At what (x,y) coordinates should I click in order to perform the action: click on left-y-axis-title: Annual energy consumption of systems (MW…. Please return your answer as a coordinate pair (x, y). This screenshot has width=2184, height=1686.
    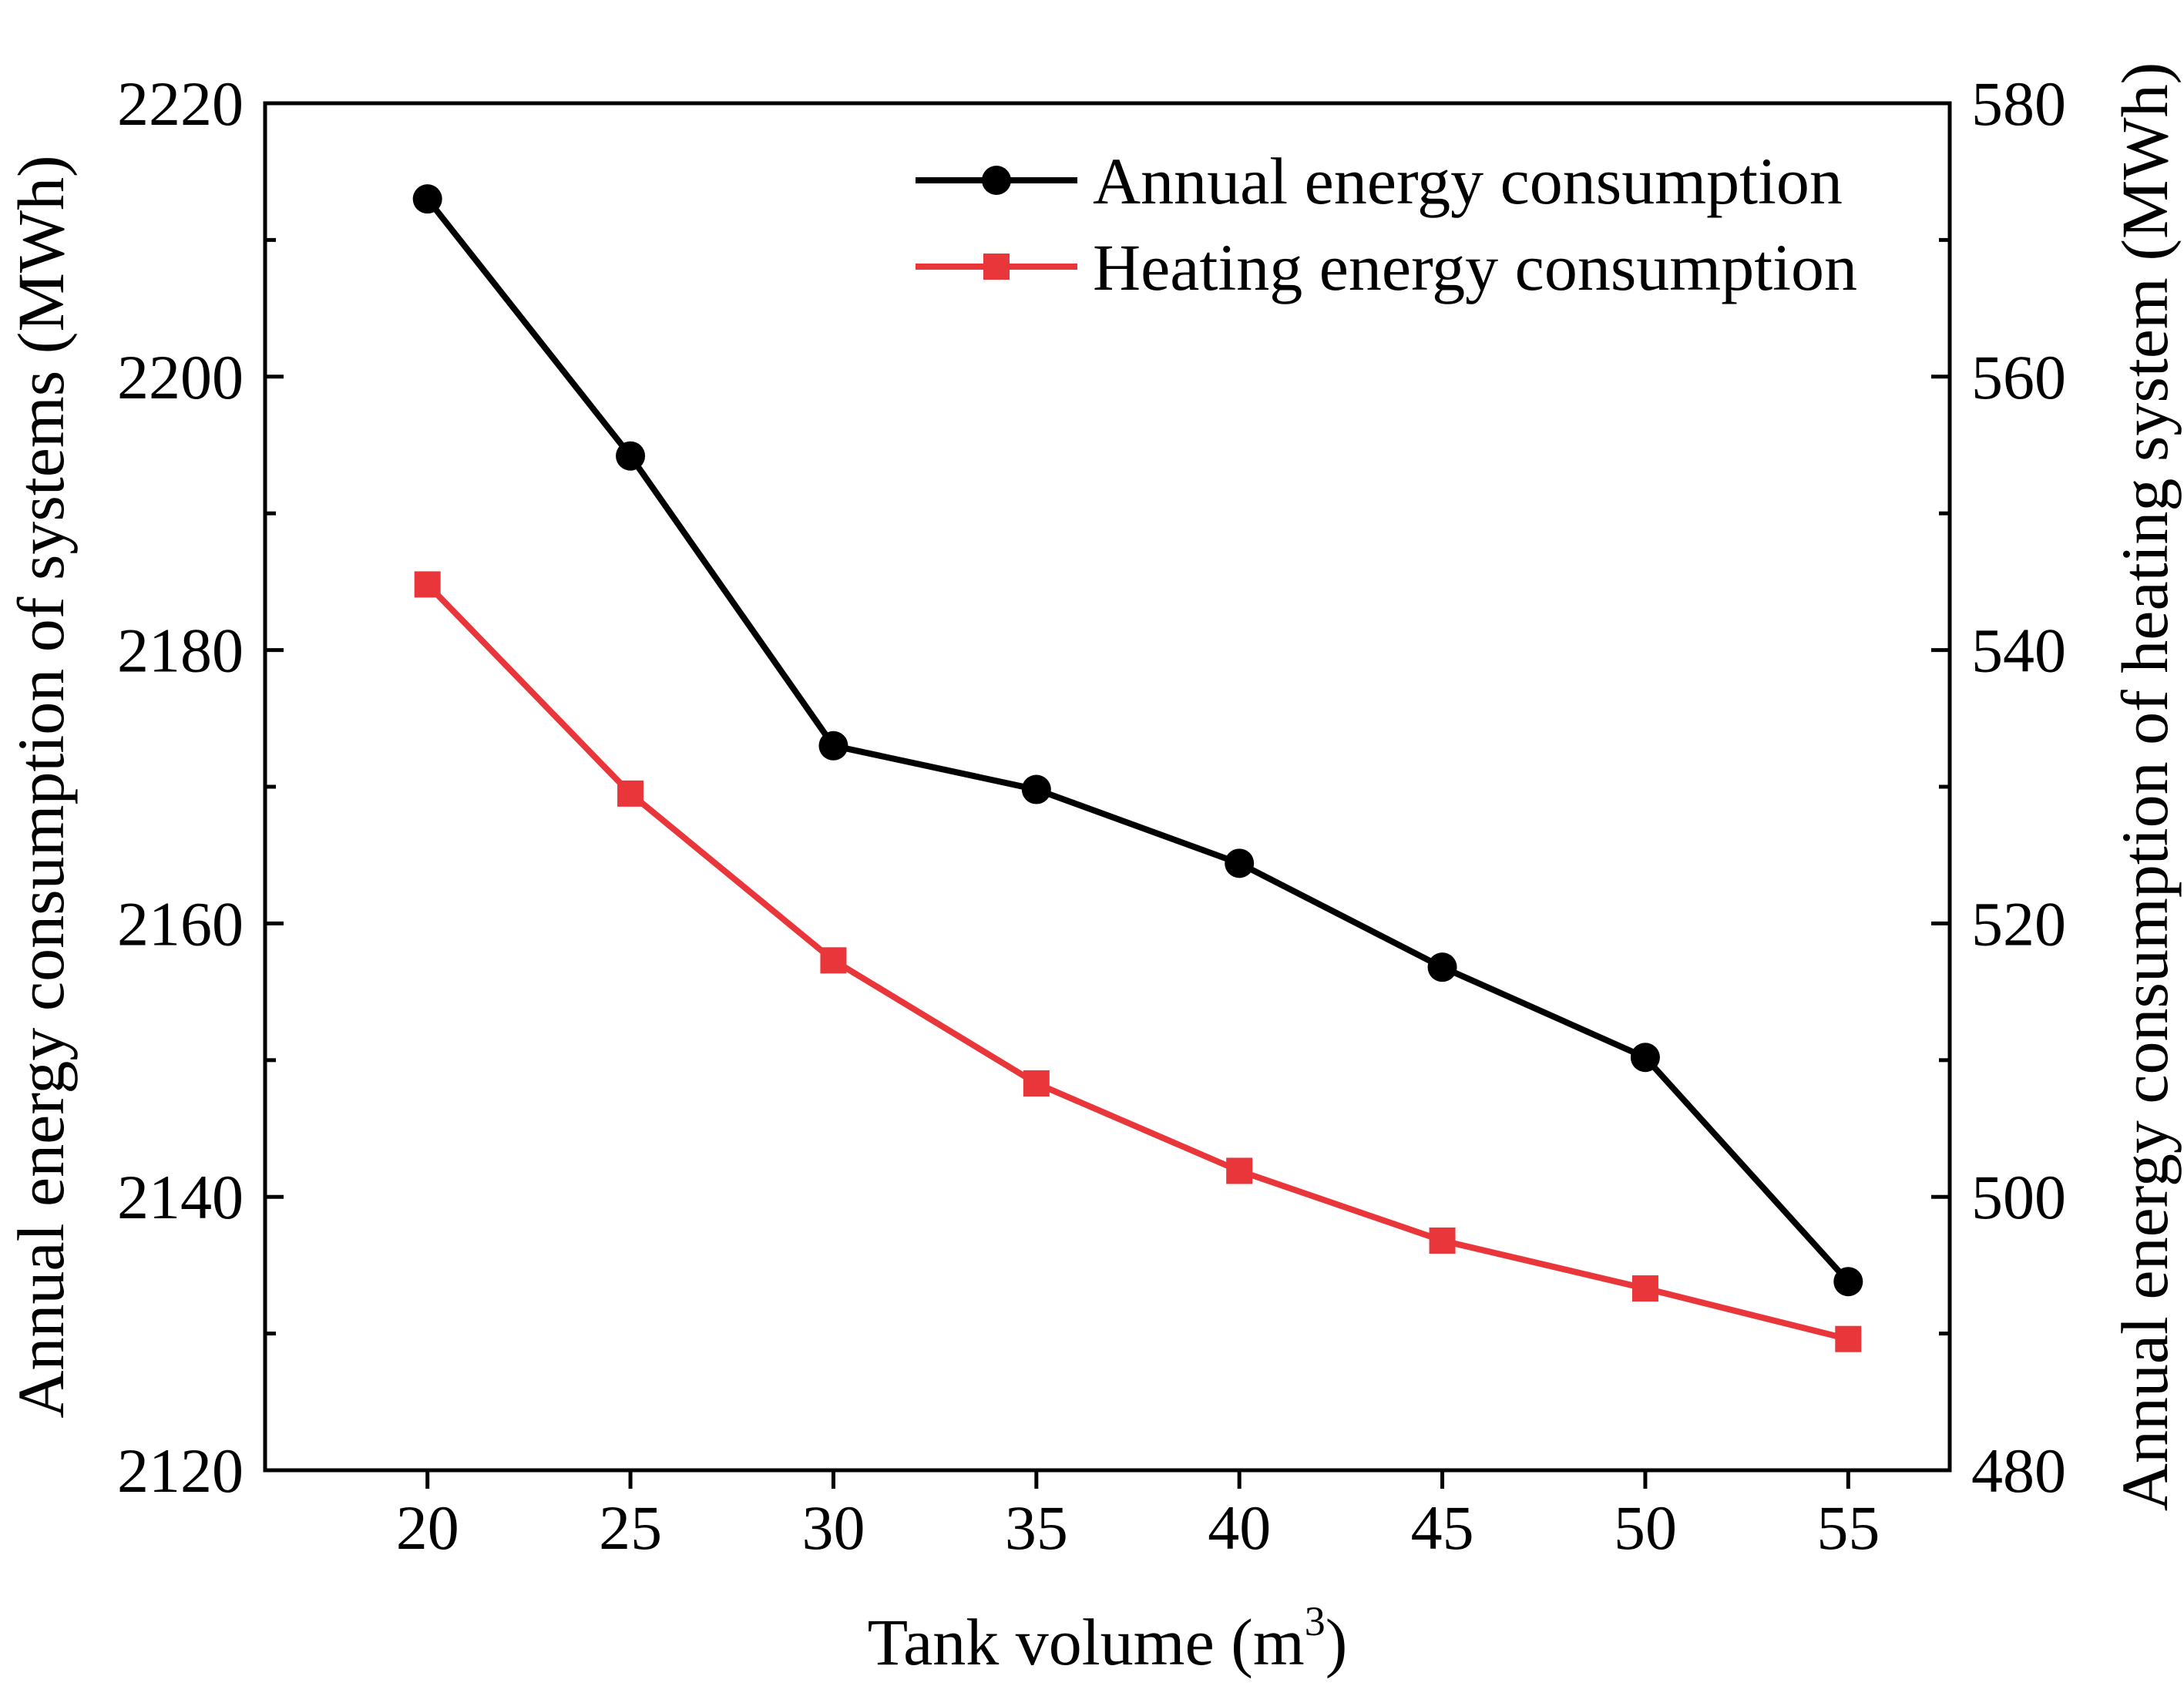
    Looking at the image, I should click on (41, 786).